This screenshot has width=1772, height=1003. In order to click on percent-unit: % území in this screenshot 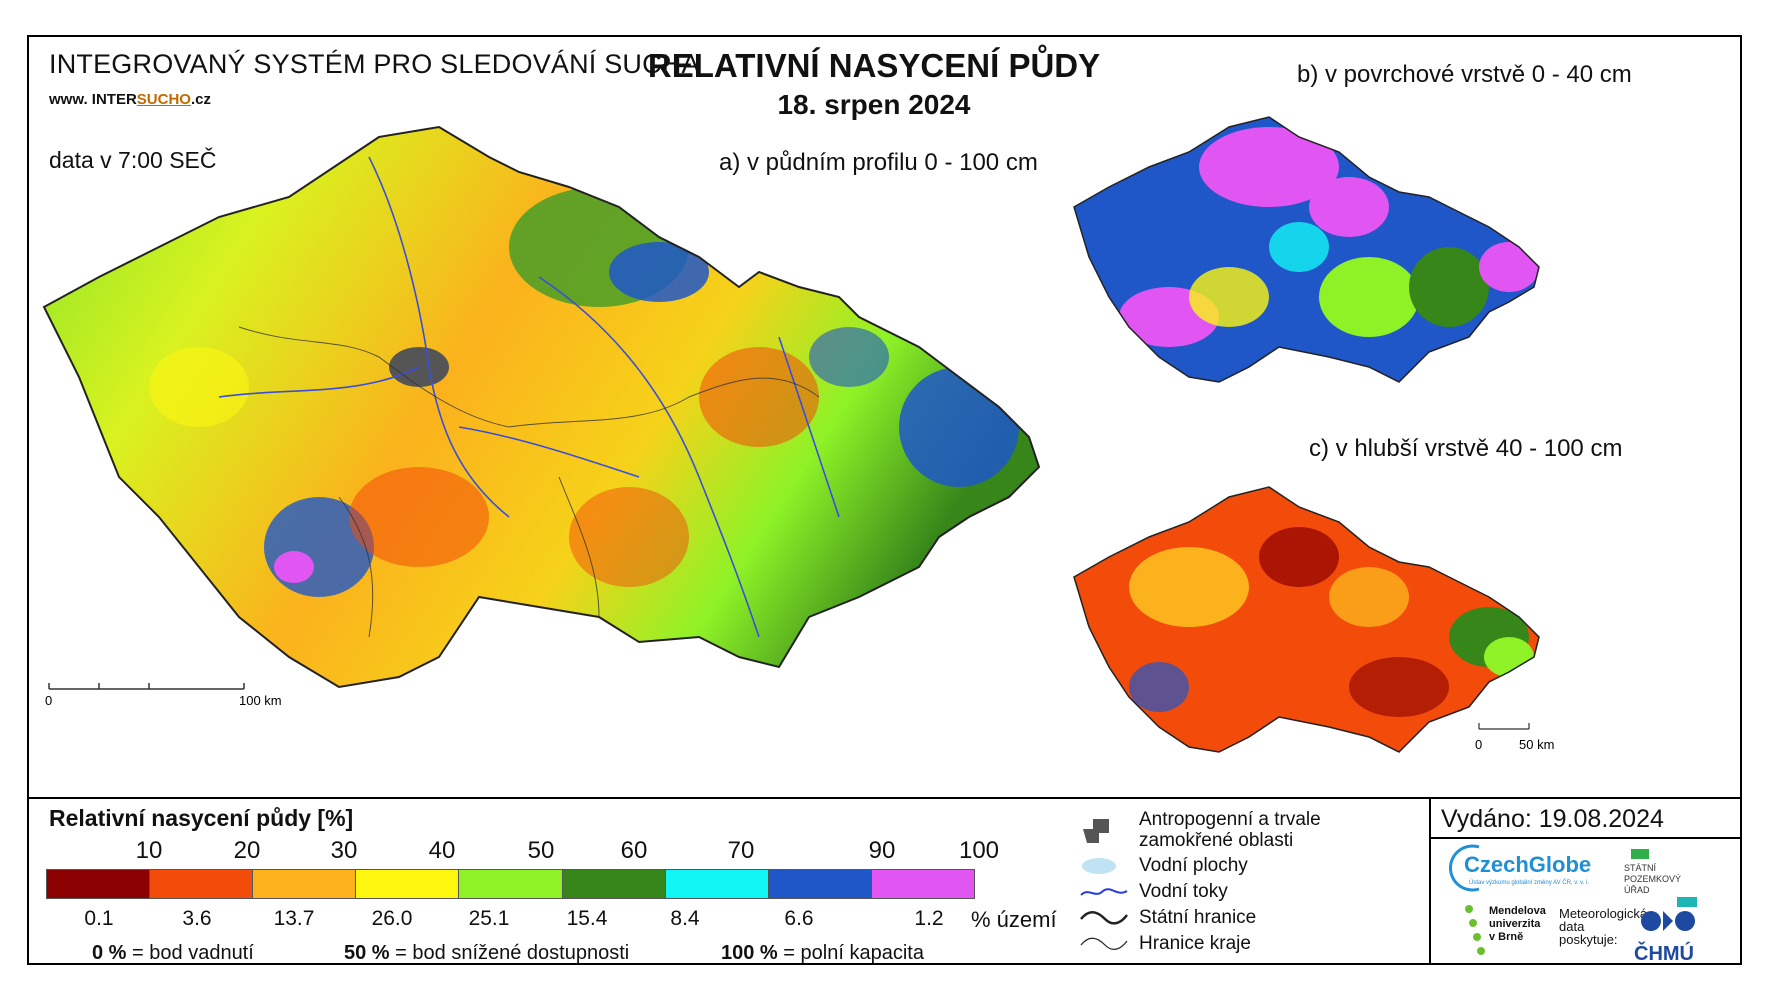, I will do `click(1014, 919)`.